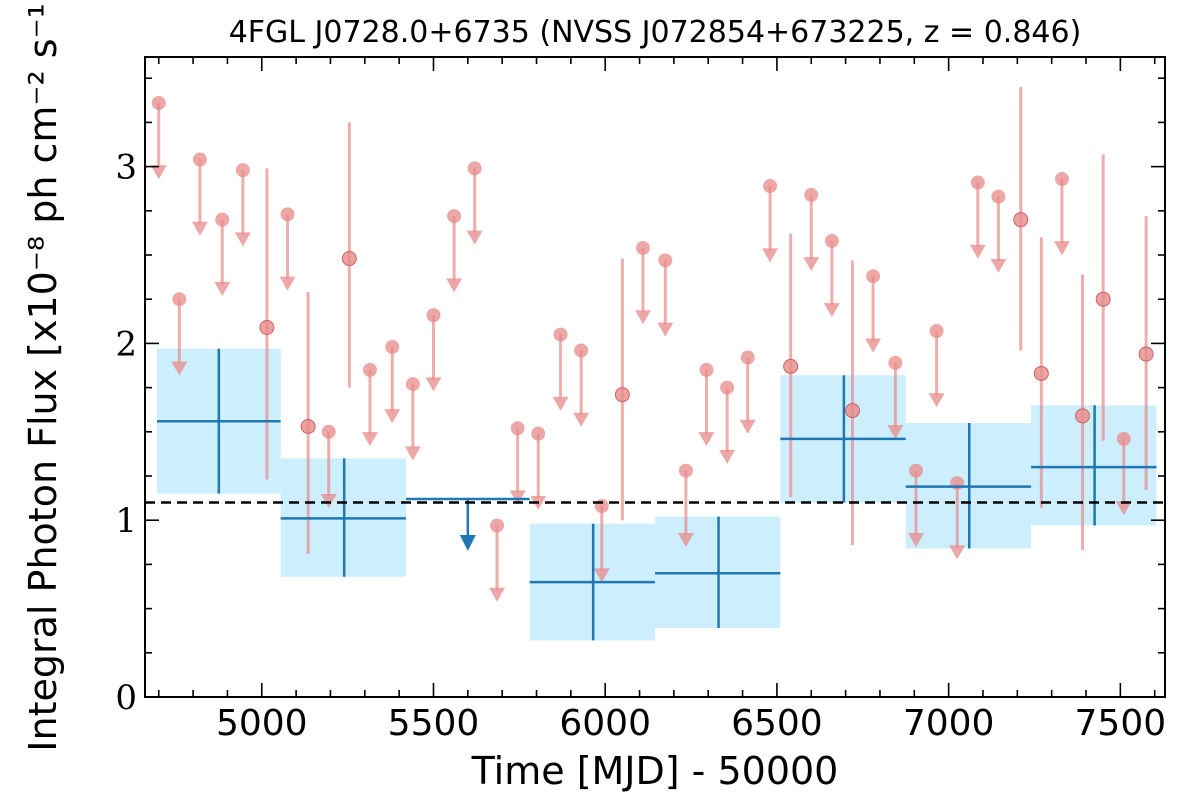 The height and width of the screenshot is (800, 1200). Describe the element at coordinates (126, 521) in the screenshot. I see `y-tick-label: 1` at that location.